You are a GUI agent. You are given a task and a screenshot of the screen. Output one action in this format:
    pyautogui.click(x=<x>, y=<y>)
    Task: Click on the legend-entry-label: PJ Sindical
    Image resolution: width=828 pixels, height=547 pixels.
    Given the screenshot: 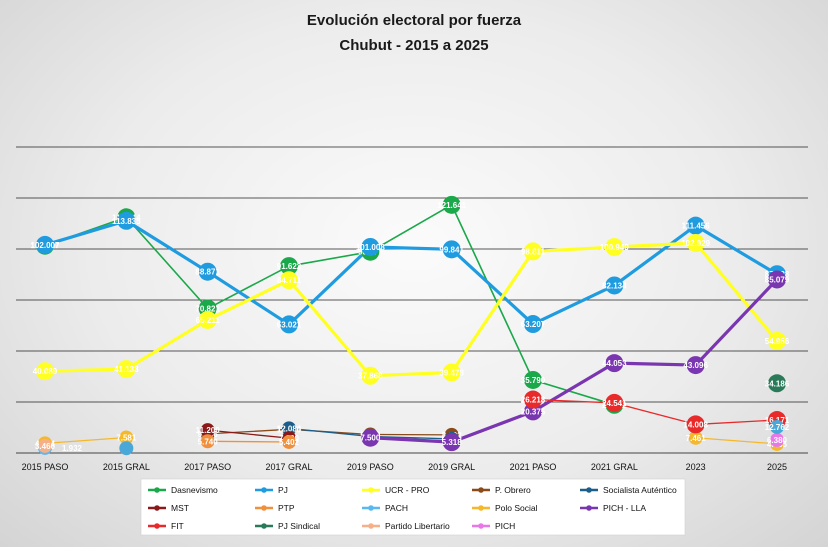 What is the action you would take?
    pyautogui.click(x=299, y=526)
    